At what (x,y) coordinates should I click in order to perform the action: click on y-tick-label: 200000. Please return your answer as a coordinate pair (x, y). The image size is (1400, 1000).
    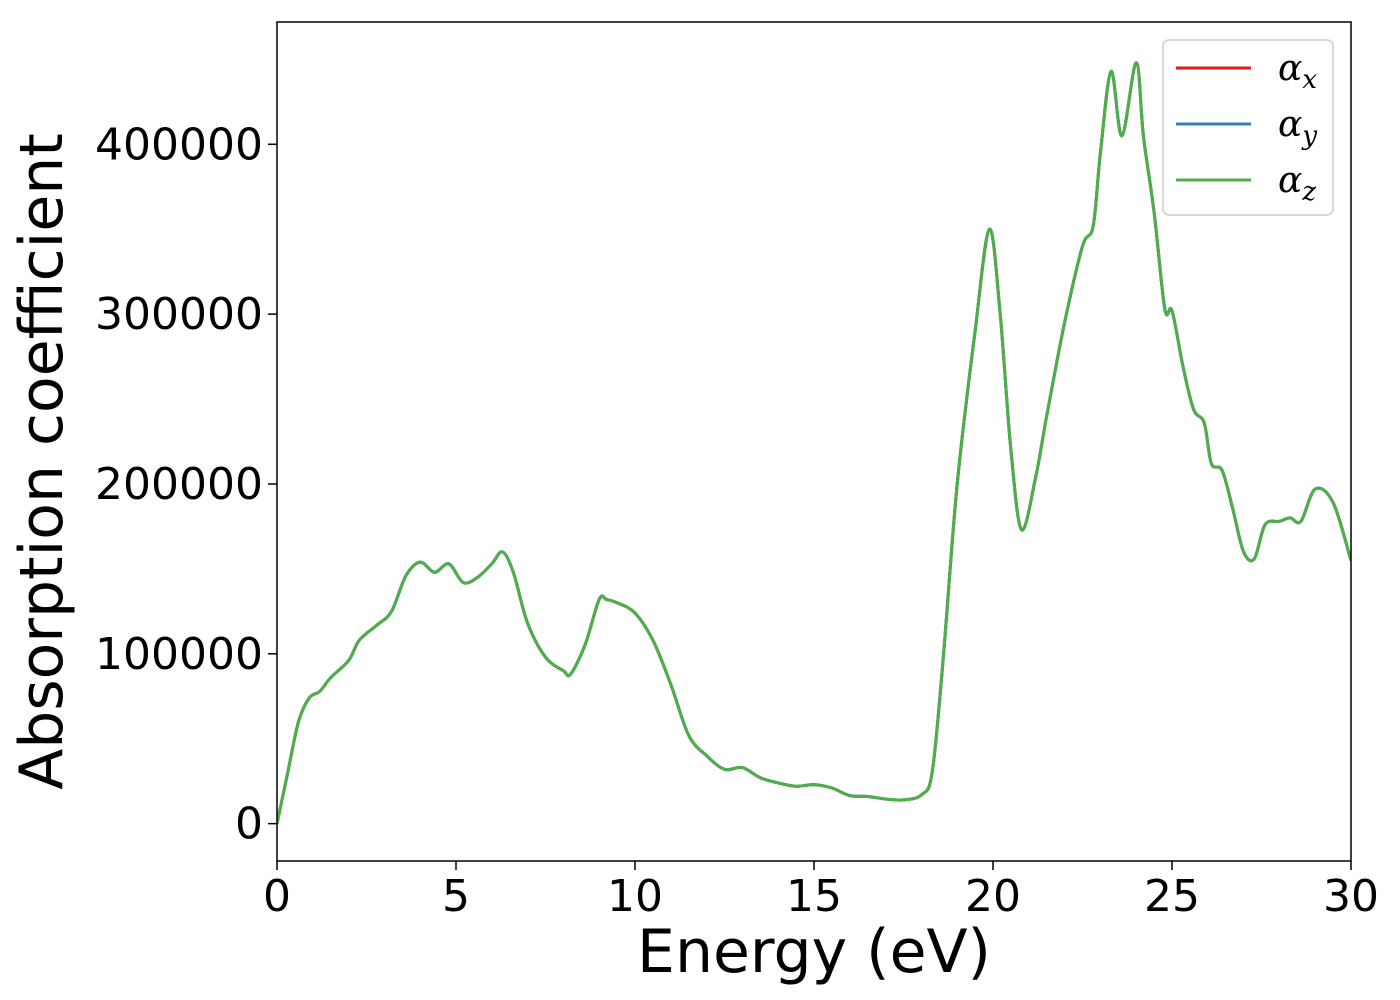
    Looking at the image, I should click on (179, 484).